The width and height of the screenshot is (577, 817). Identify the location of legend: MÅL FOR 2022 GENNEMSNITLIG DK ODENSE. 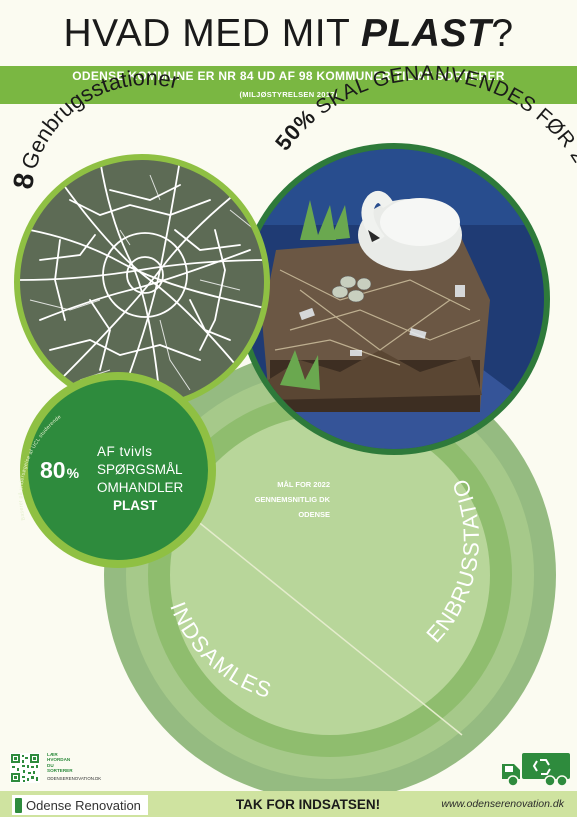
(293, 499).